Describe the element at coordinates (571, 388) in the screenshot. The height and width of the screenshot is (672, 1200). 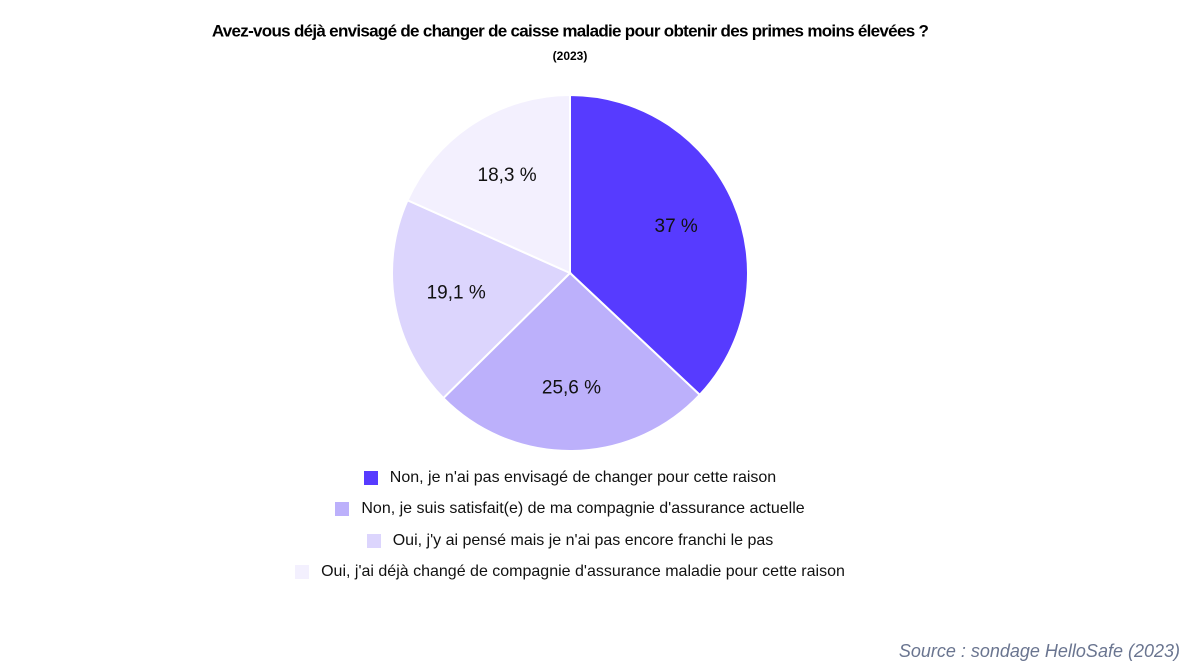
I see `data-label: 25,6 %` at that location.